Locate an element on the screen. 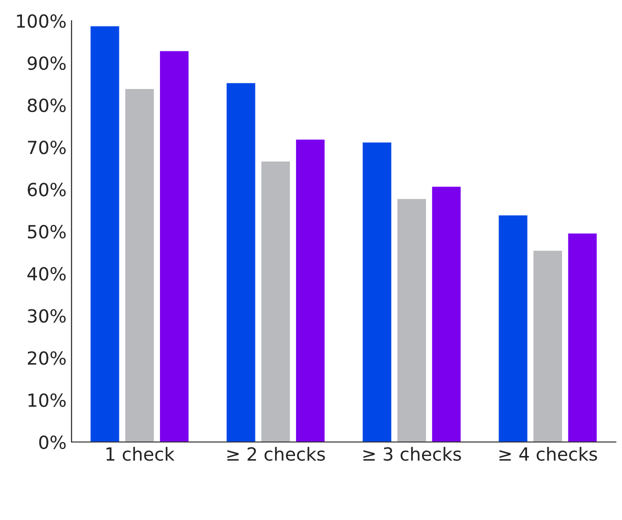  y-tick-label: 10% is located at coordinates (47, 400).